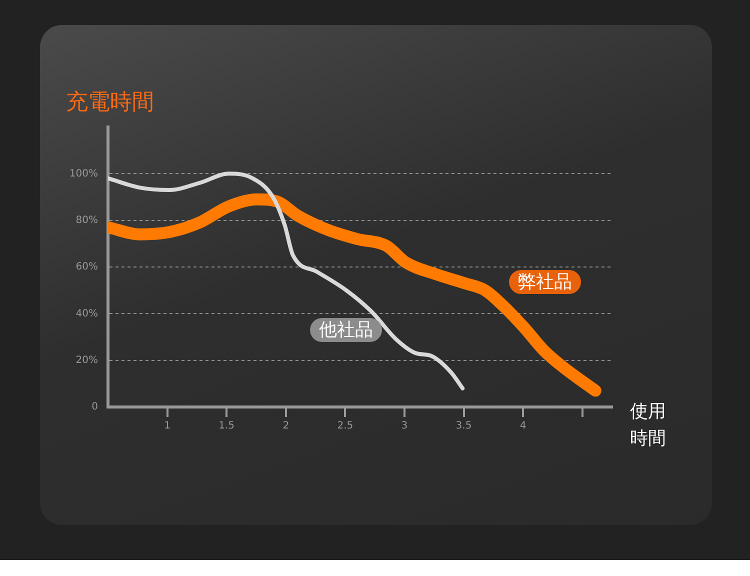 Image resolution: width=750 pixels, height=576 pixels. What do you see at coordinates (286, 426) in the screenshot?
I see `x-tick-label: 2` at bounding box center [286, 426].